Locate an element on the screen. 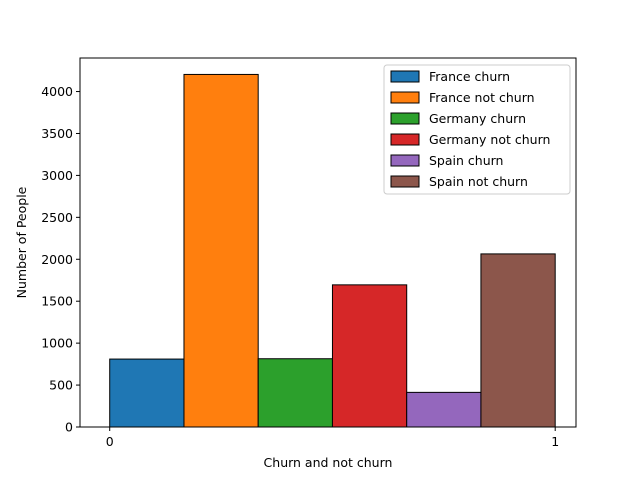 The image size is (640, 480). y-axis-label: Number of People is located at coordinates (21, 242).